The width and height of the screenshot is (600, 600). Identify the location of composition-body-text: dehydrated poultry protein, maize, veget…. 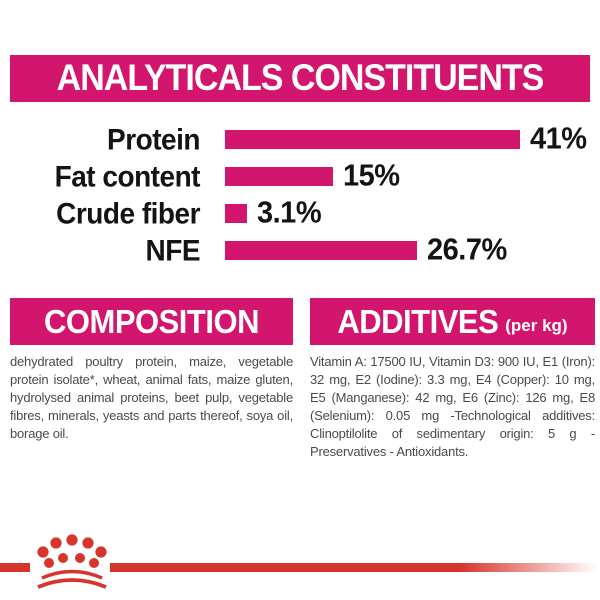
(151, 397).